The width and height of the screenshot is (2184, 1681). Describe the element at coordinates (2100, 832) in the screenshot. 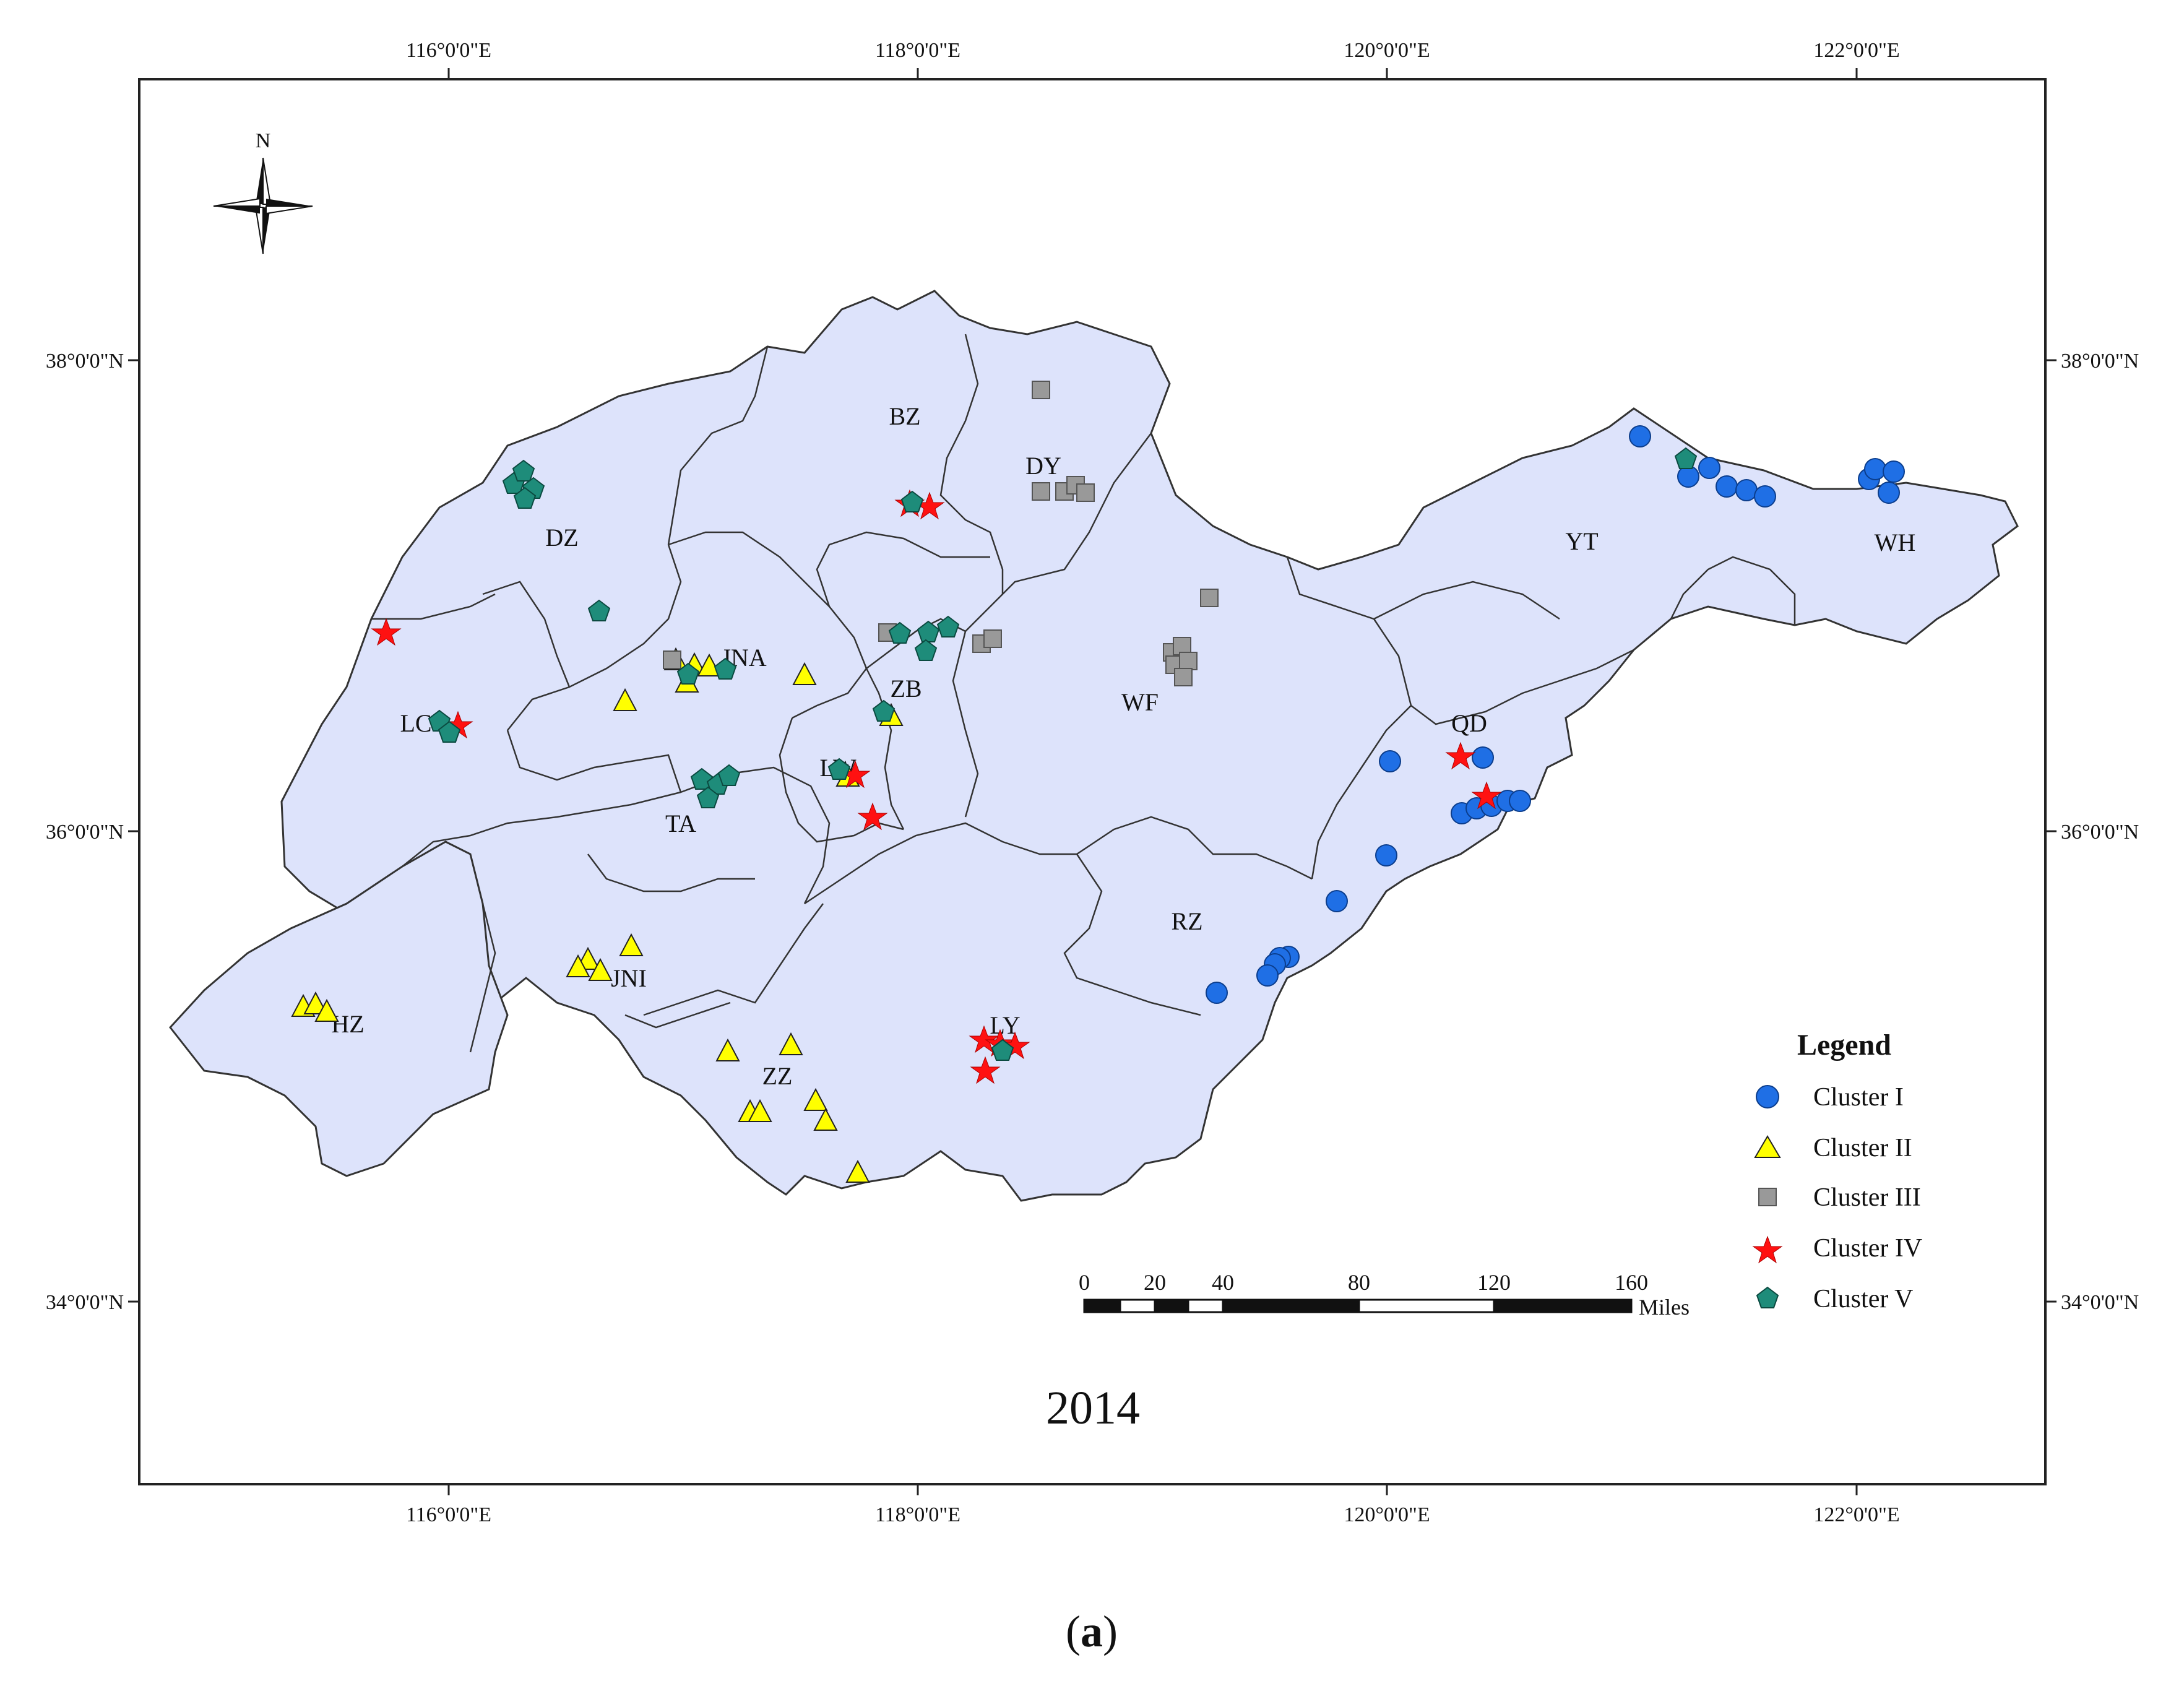

I see `right-tick-label: 36°0'0"N` at that location.